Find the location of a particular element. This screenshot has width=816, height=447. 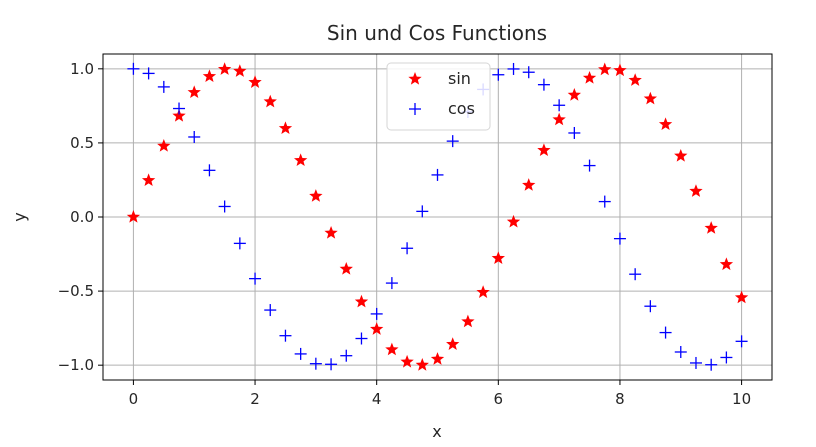

legend-box is located at coordinates (438, 96).